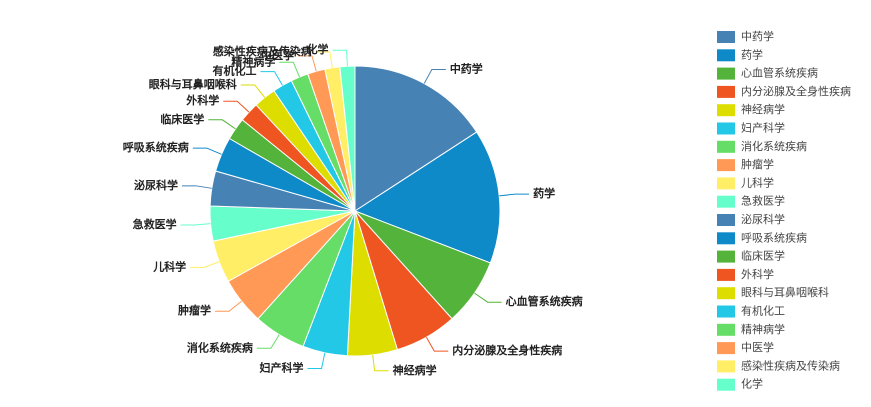 The width and height of the screenshot is (871, 407). Describe the element at coordinates (779, 73) in the screenshot. I see `legend-label: 心血管系统疾病` at that location.